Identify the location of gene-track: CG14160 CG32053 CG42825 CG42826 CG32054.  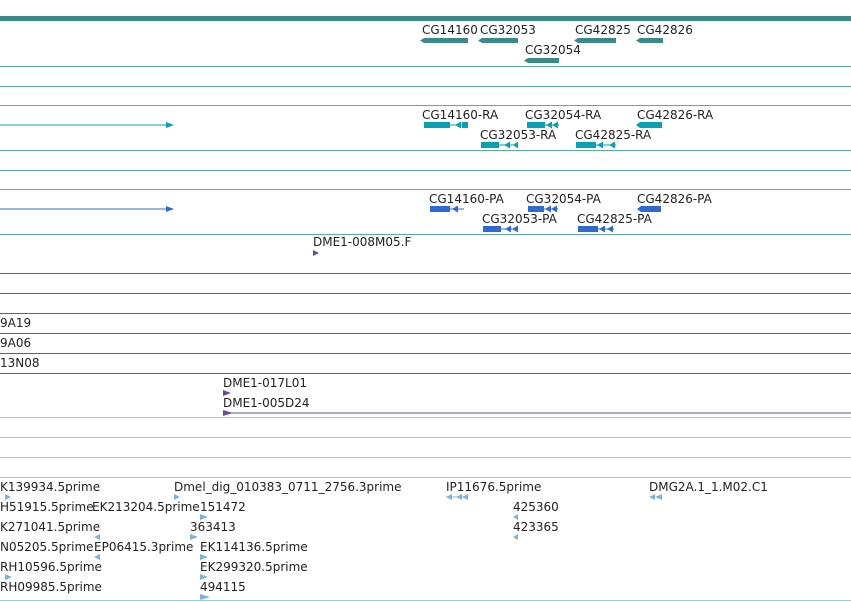
(556, 43).